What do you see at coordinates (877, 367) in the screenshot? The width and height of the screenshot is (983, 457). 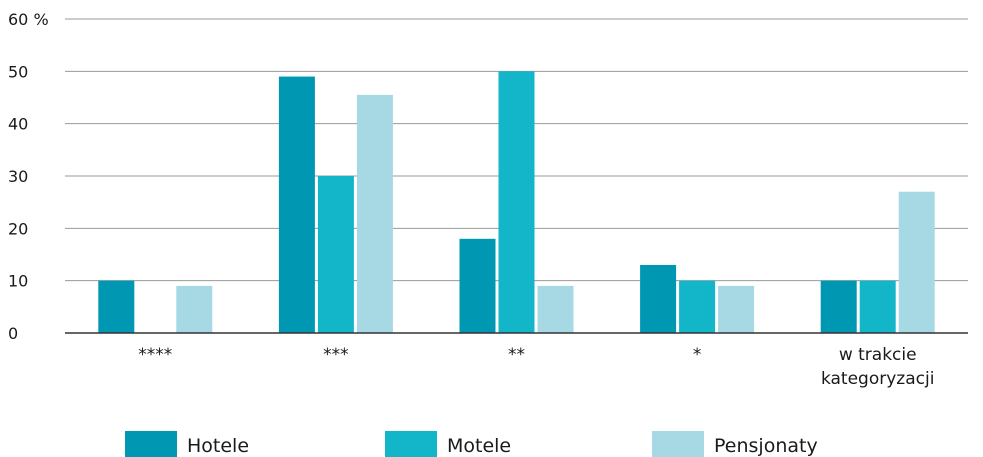 I see `category-label: w trakcie kategoryzacji` at bounding box center [877, 367].